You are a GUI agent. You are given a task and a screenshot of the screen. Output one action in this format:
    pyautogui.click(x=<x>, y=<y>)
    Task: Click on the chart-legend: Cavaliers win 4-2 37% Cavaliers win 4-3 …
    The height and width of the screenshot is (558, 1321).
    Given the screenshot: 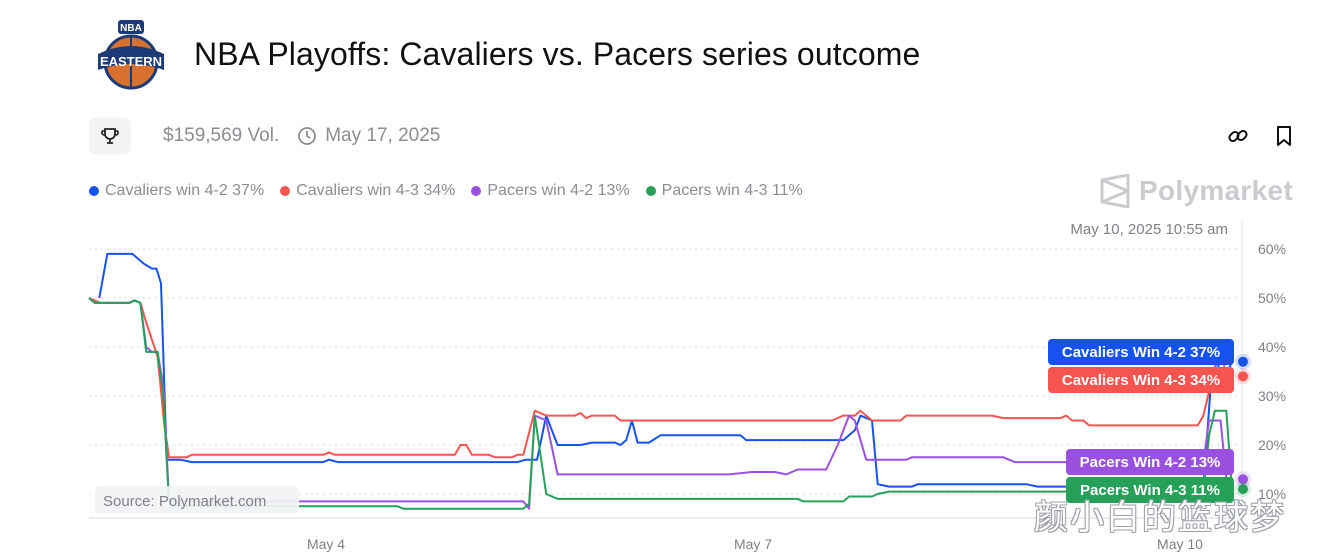 What is the action you would take?
    pyautogui.click(x=446, y=191)
    